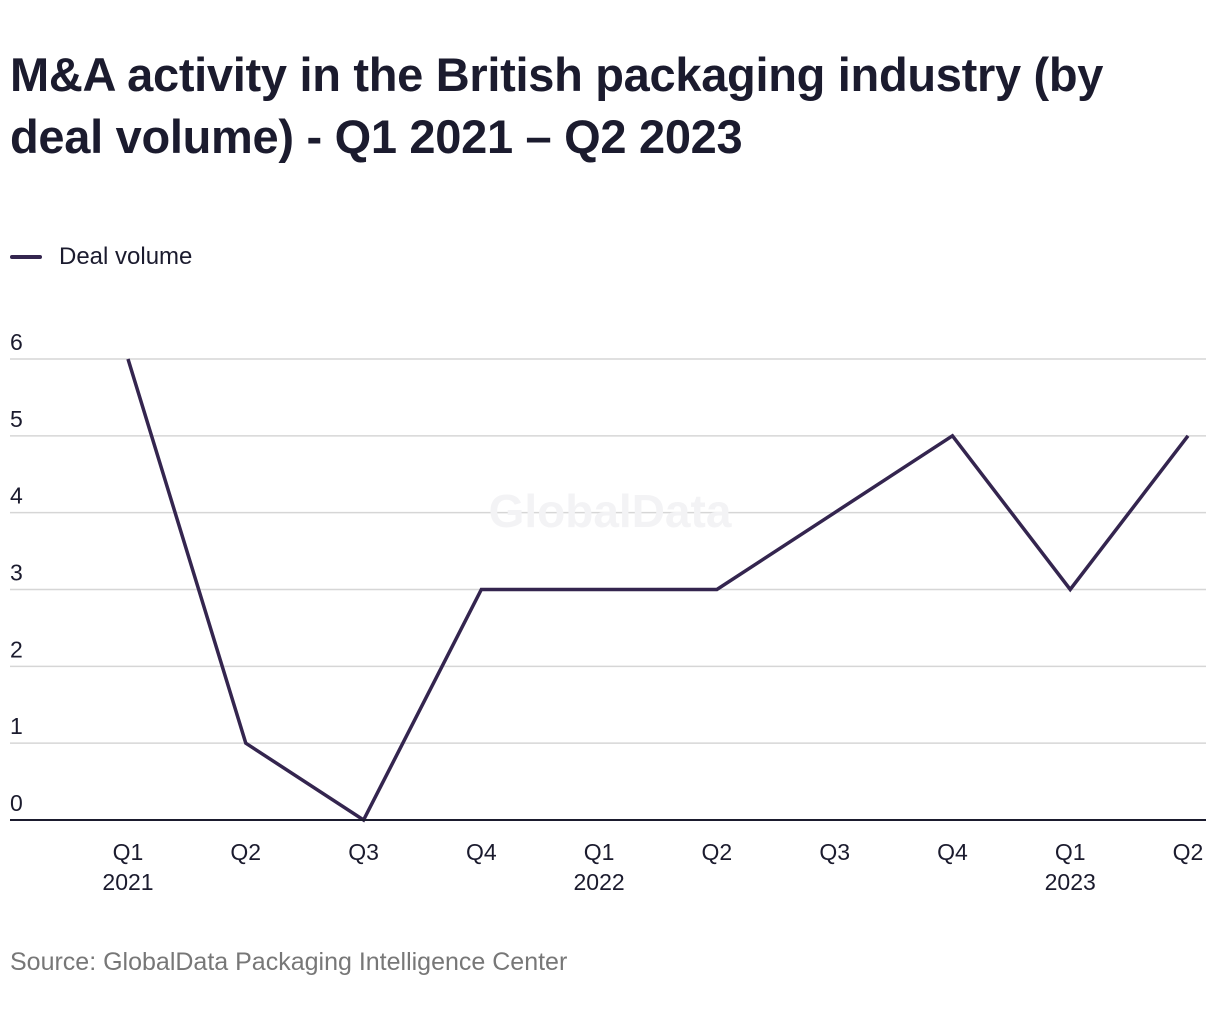 The width and height of the screenshot is (1220, 1020). What do you see at coordinates (16, 496) in the screenshot?
I see `y-tick-label: 4` at bounding box center [16, 496].